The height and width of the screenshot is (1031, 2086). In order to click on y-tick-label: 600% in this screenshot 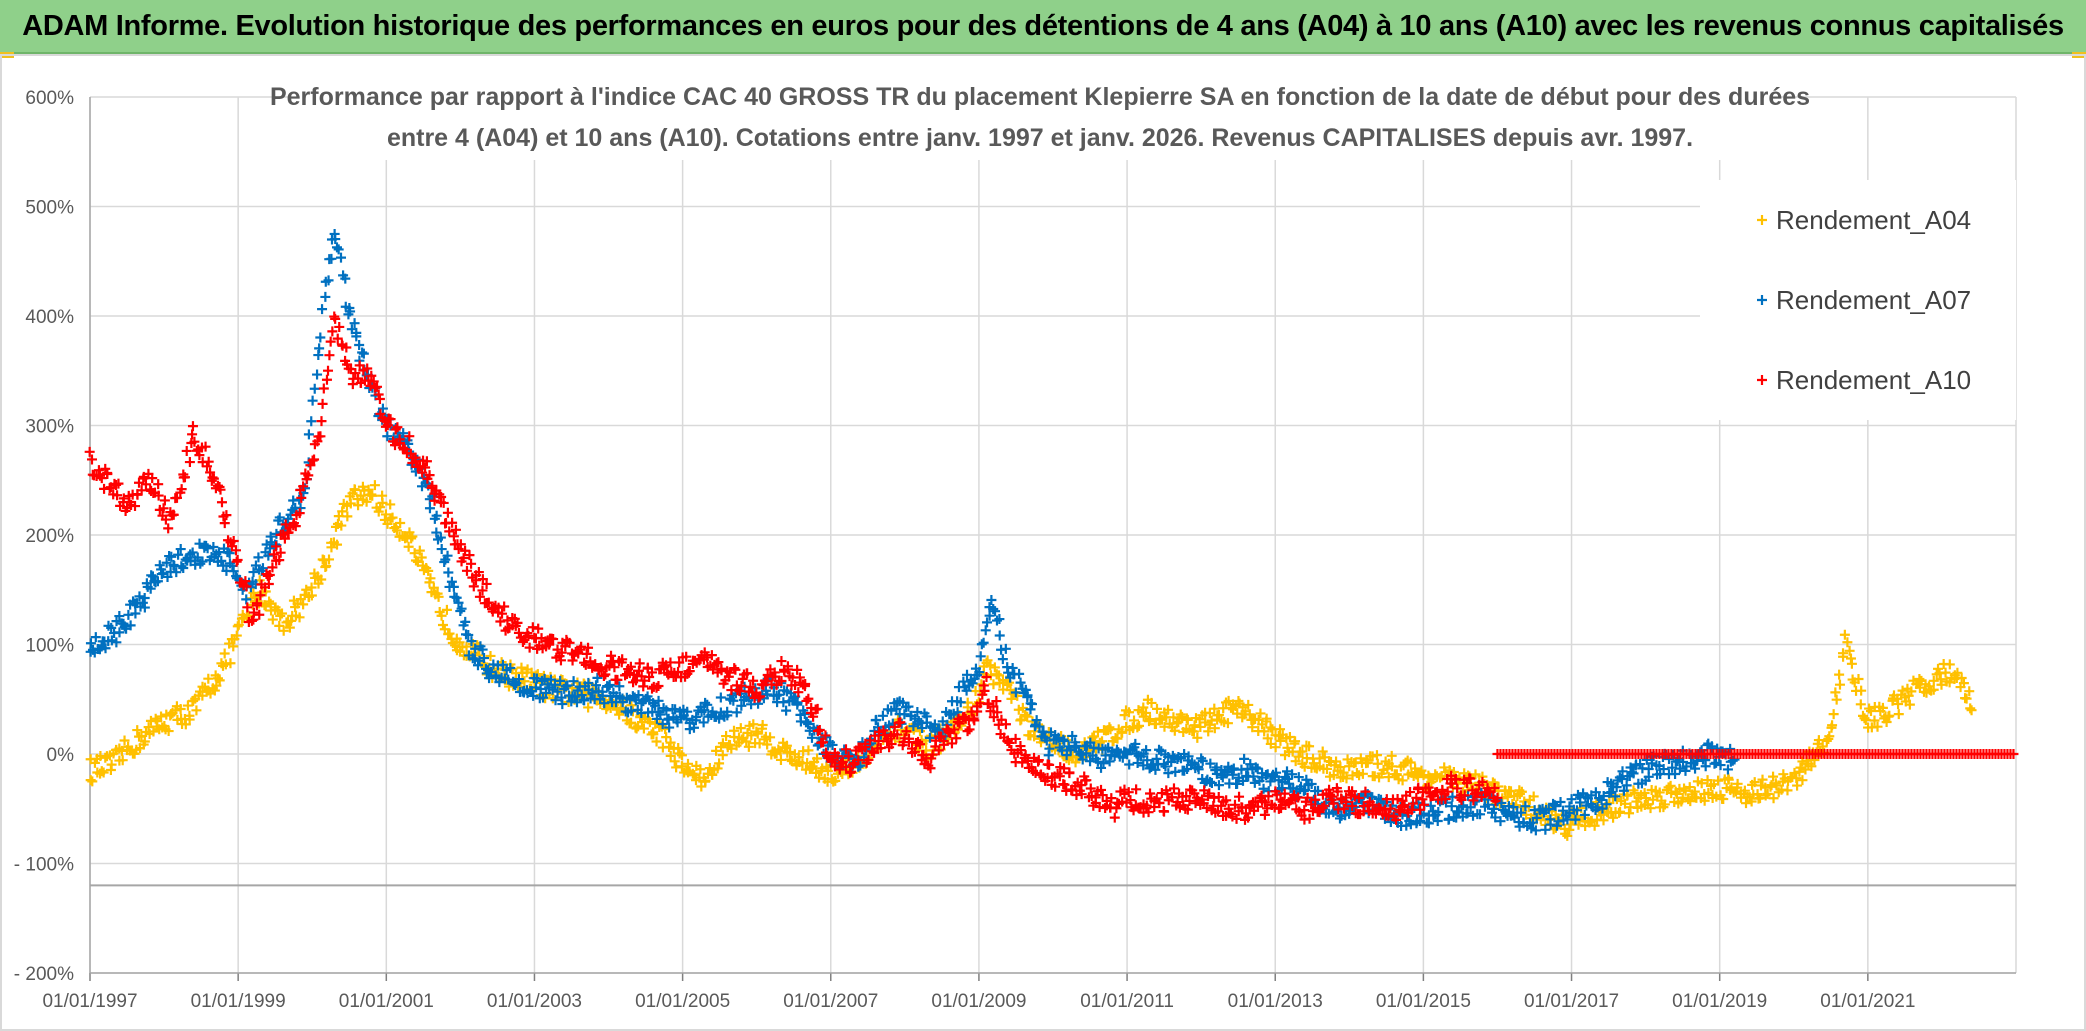, I will do `click(49, 98)`.